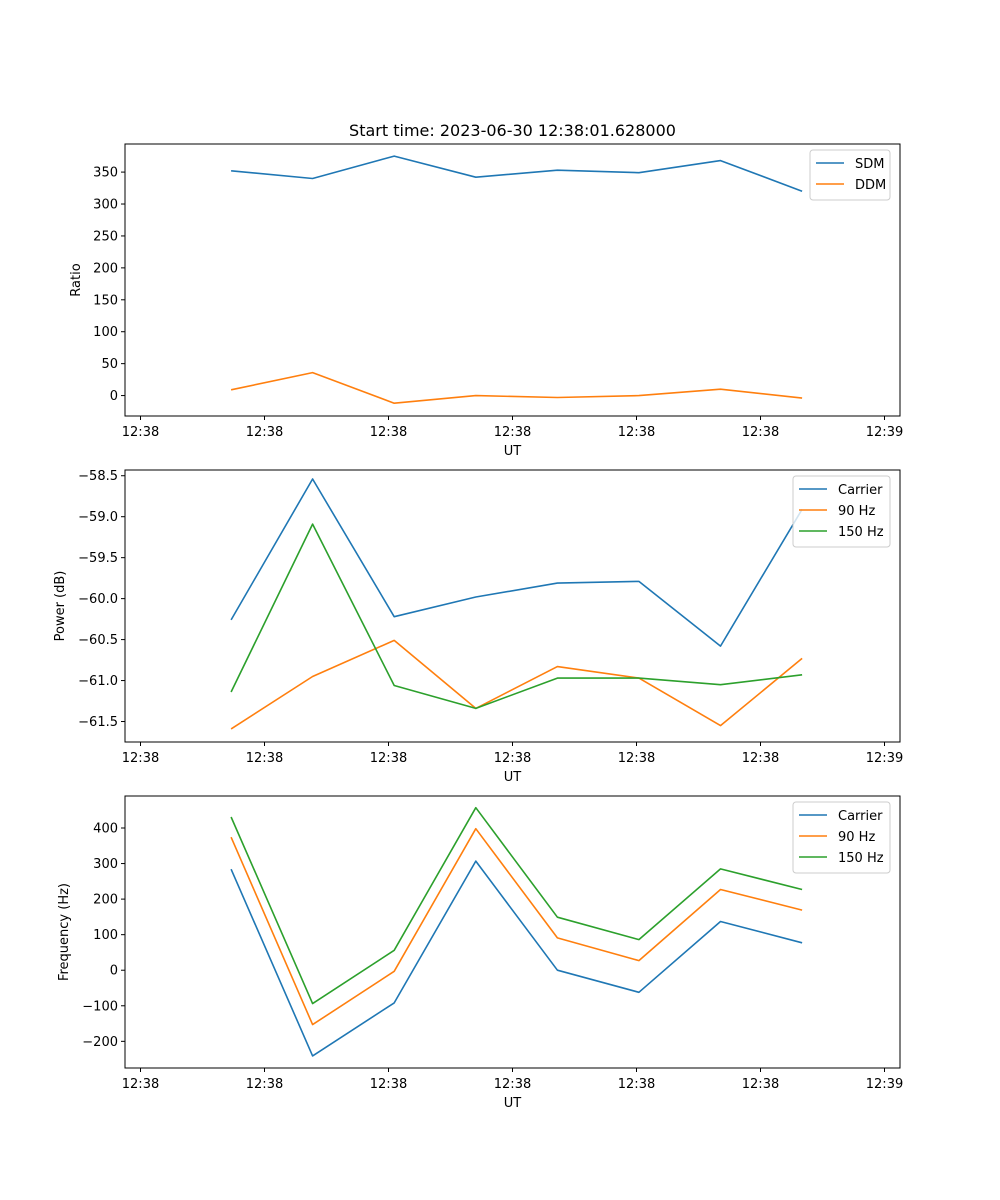 This screenshot has height=1200, width=1000. I want to click on y-tick-label: −100, so click(100, 1006).